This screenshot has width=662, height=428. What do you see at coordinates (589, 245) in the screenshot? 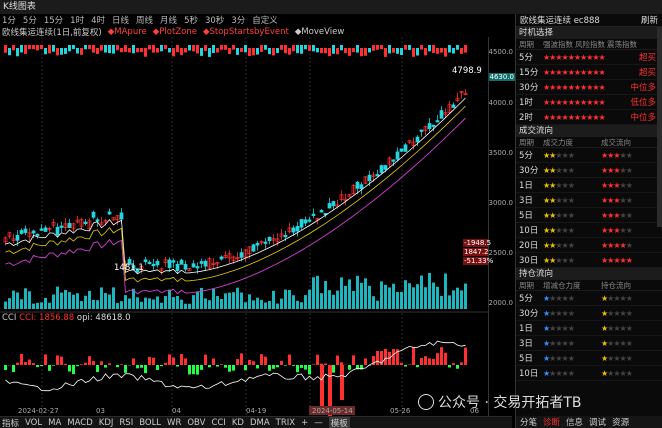
I see `signal-row: 20日 ★ ★ ★ ★ ★ ★ ★ ★ ★ ★` at bounding box center [589, 245].